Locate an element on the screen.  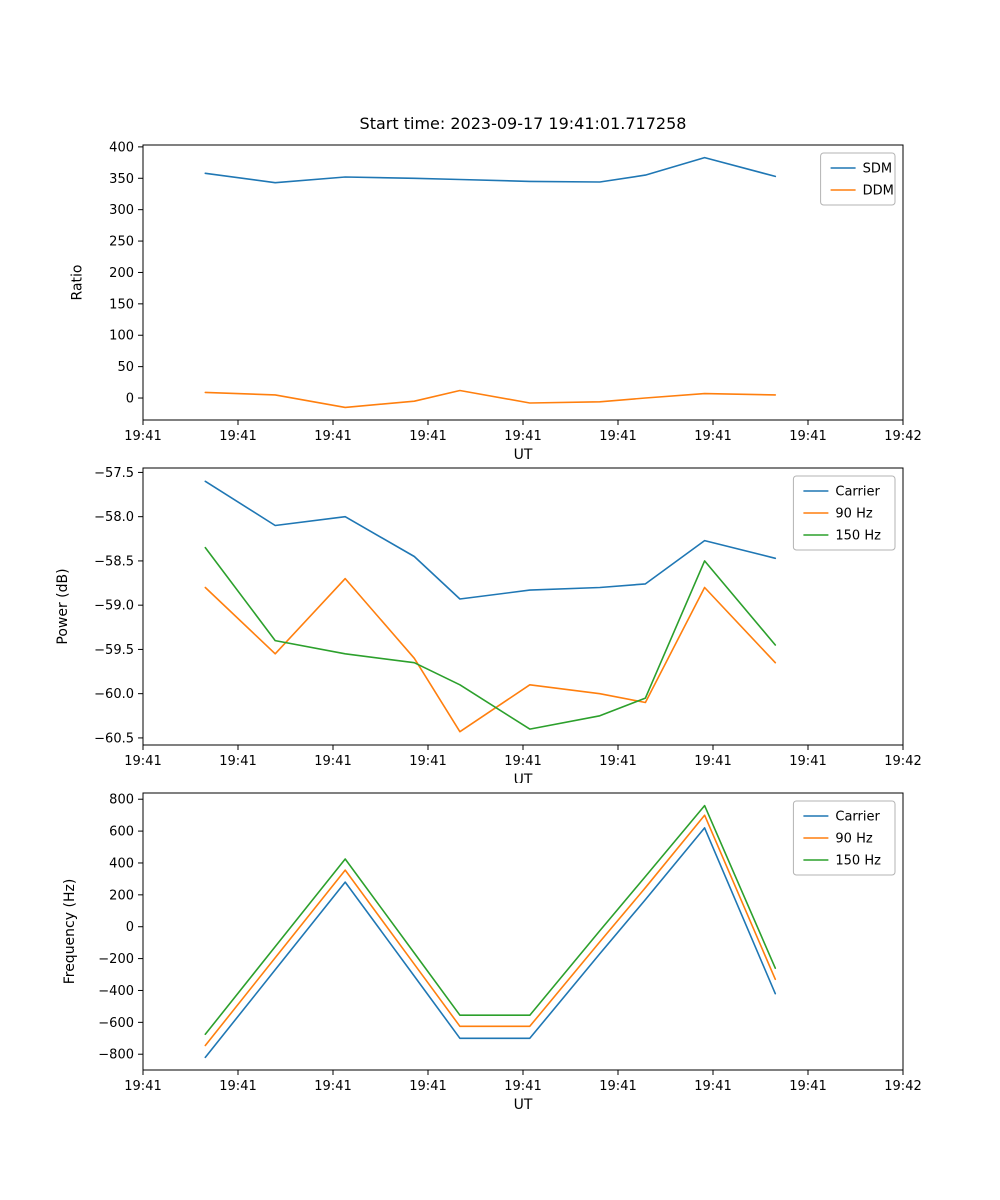
power-ytick-label: −59.0 is located at coordinates (114, 606).